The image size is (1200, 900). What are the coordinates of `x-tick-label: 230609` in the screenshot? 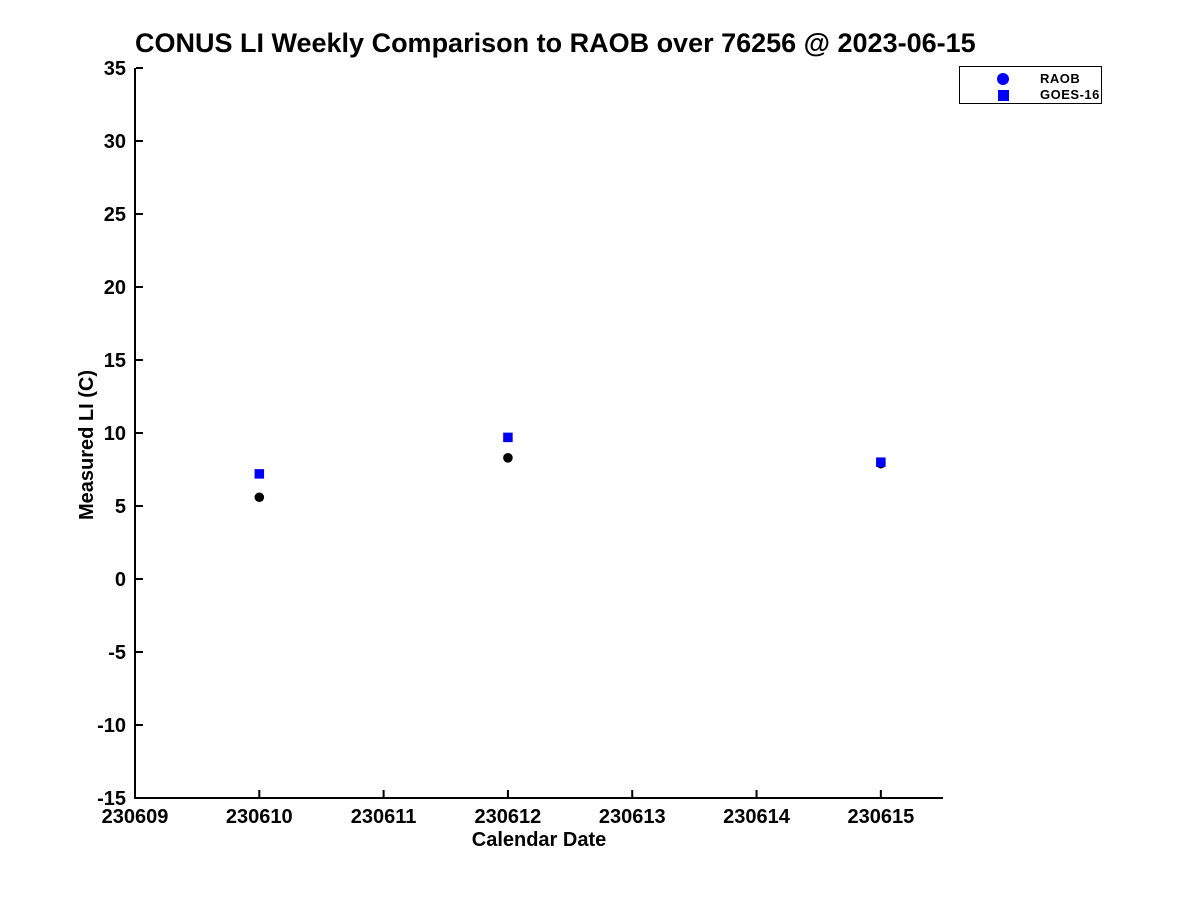 It's located at (135, 817).